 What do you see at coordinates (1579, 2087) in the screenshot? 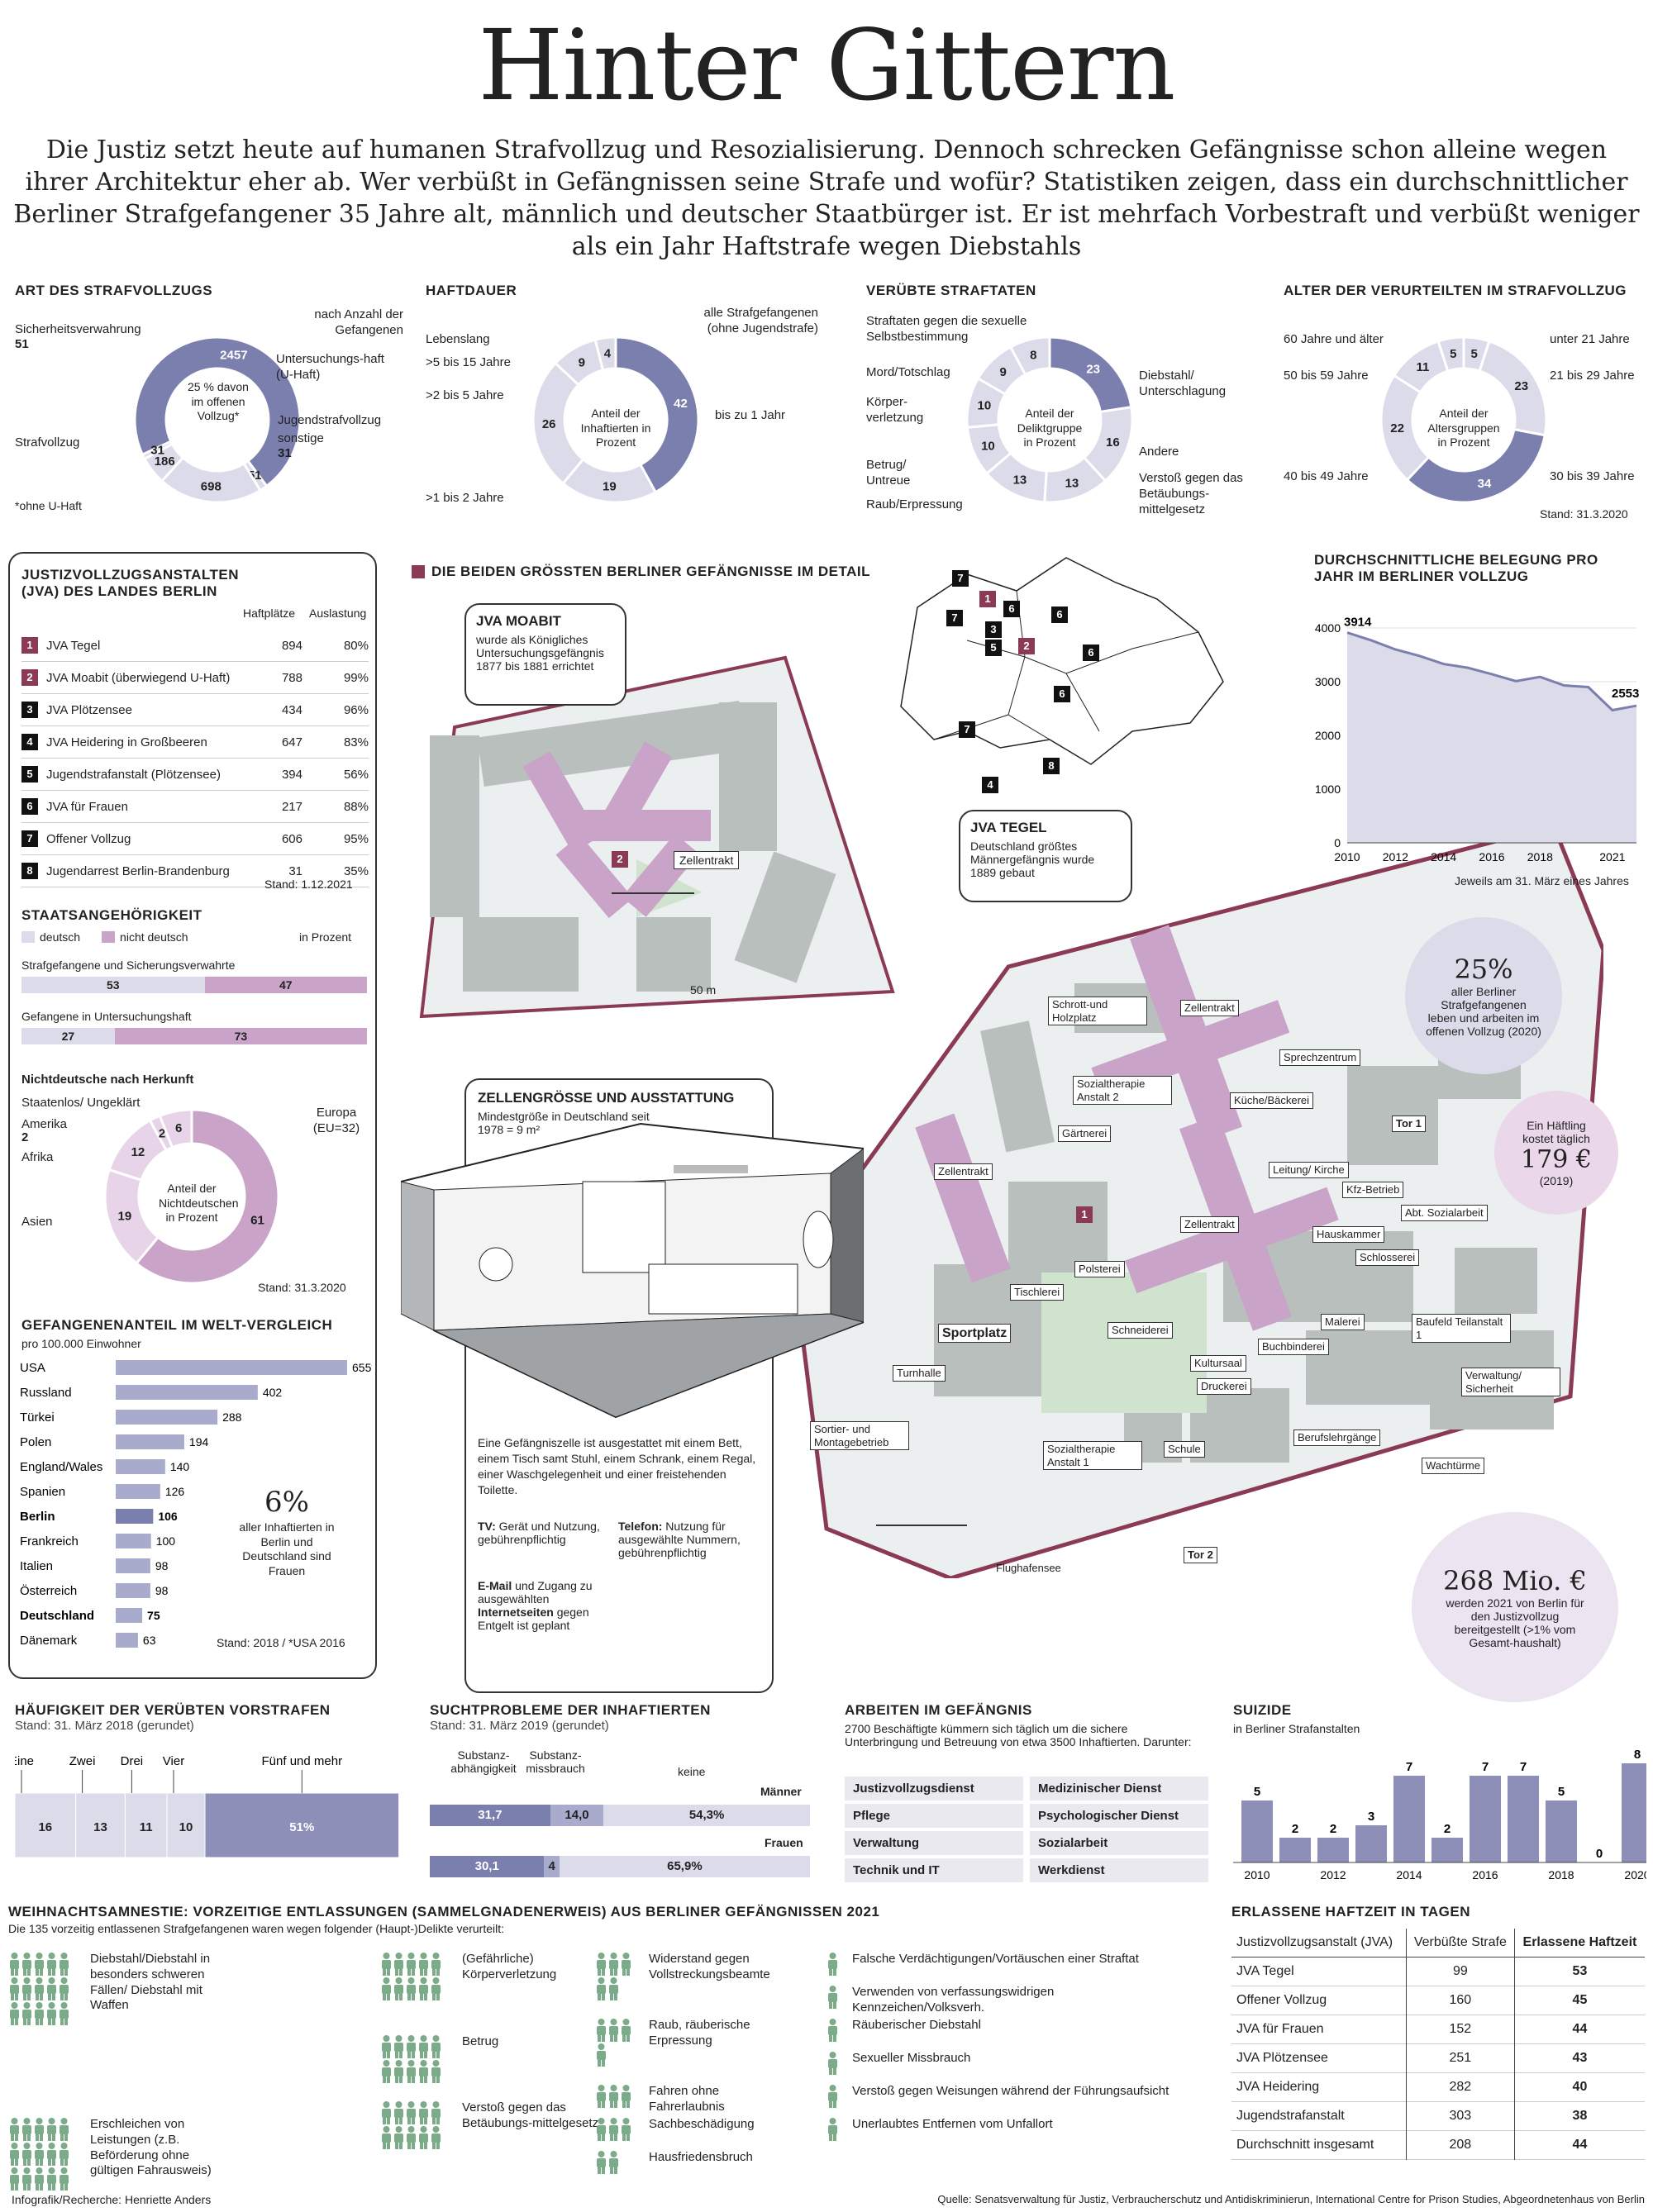
I see `erlassen-haftzeit: 40` at bounding box center [1579, 2087].